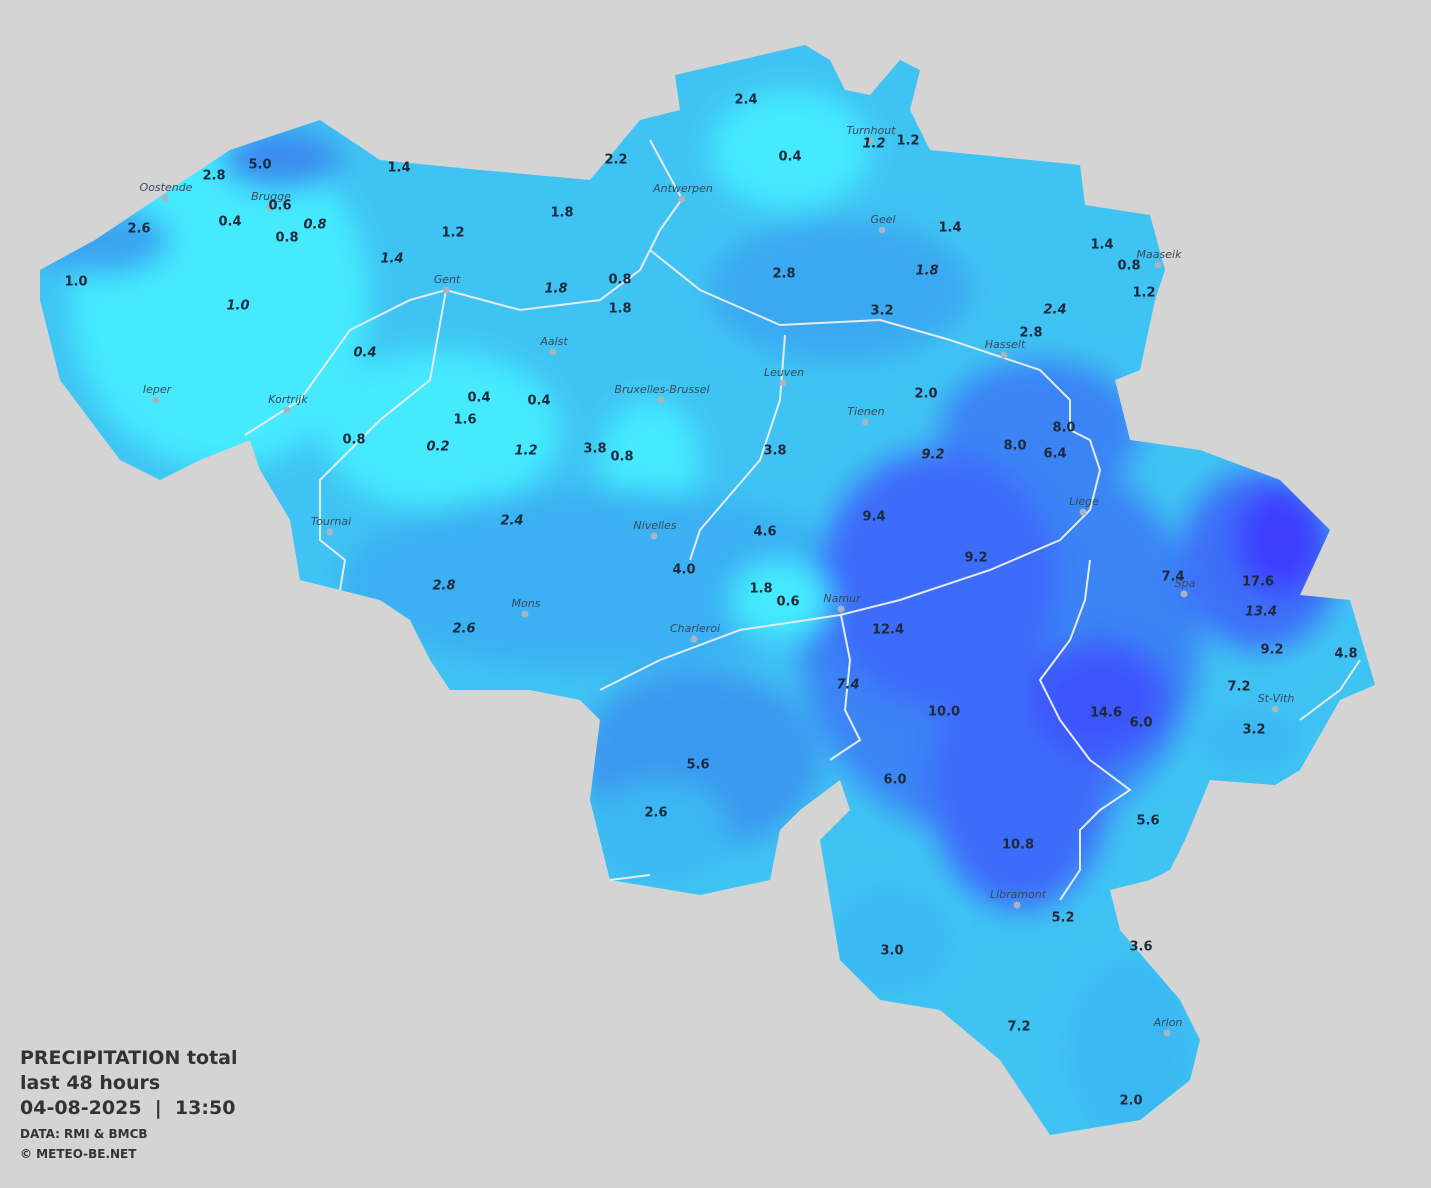 Image resolution: width=1431 pixels, height=1188 pixels. What do you see at coordinates (1276, 698) in the screenshot?
I see `city-label: St-Vith` at bounding box center [1276, 698].